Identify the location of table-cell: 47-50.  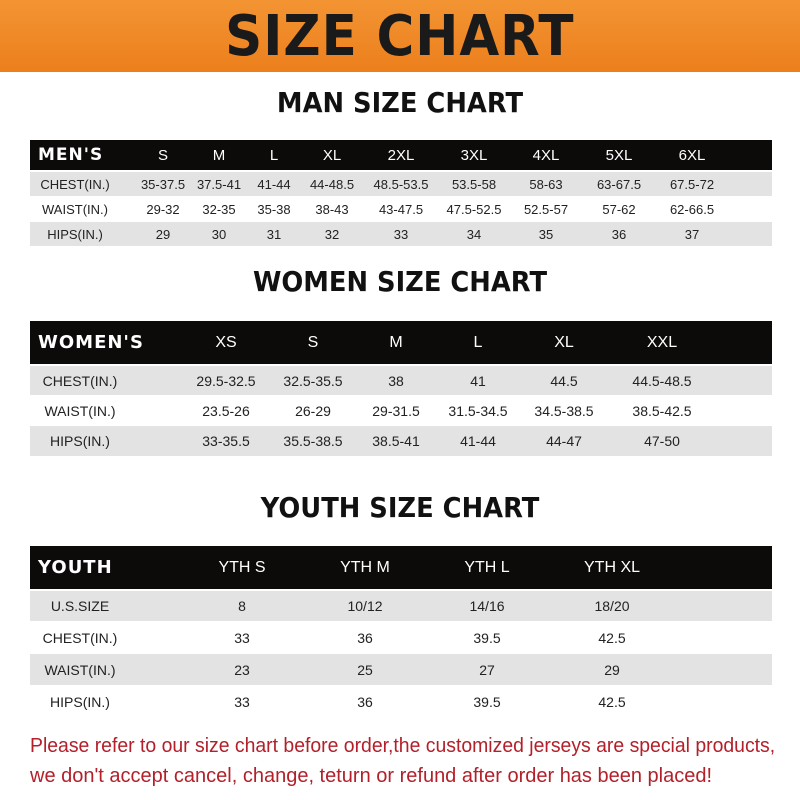
(662, 441).